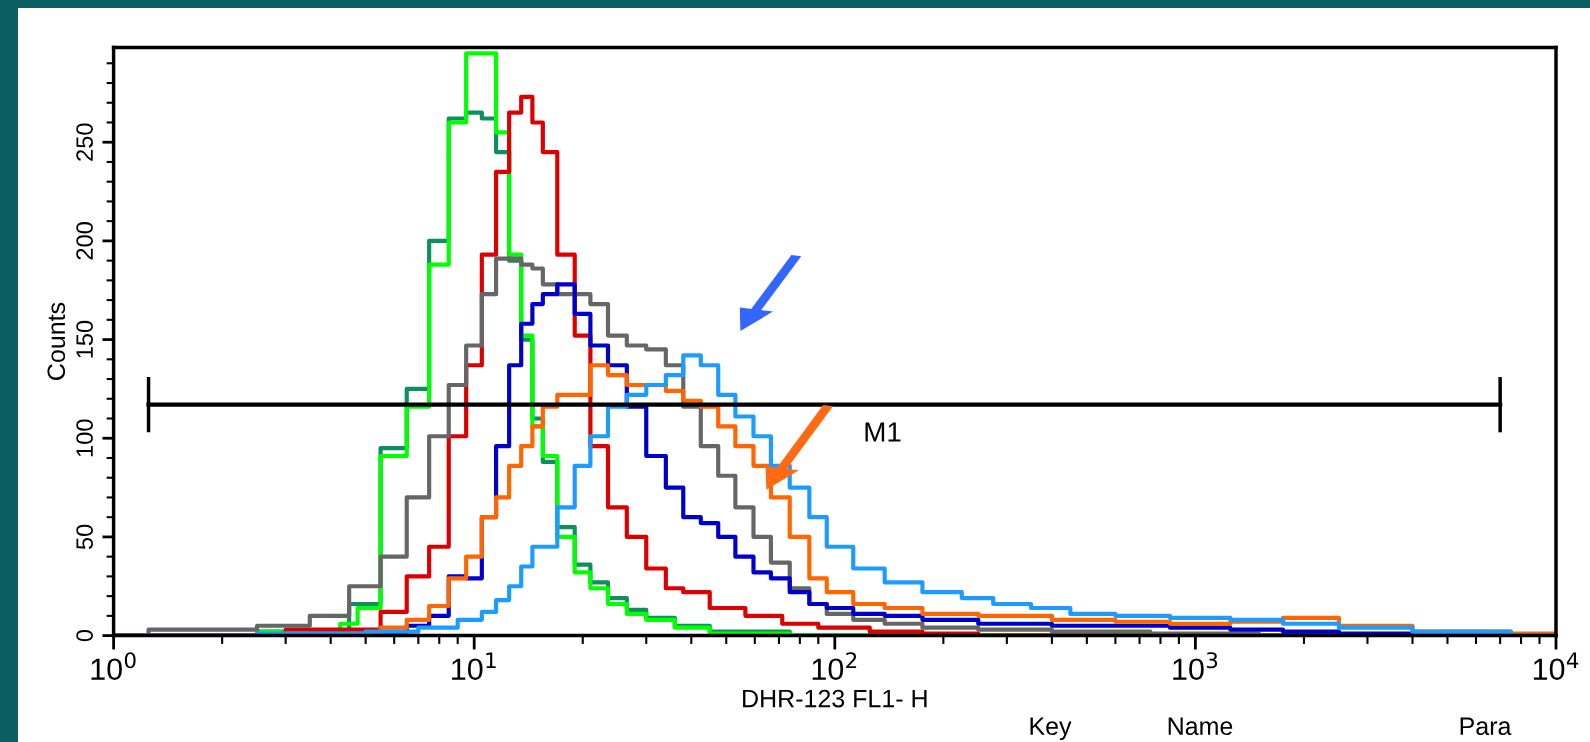  What do you see at coordinates (84, 438) in the screenshot?
I see `y-tick-label: 100` at bounding box center [84, 438].